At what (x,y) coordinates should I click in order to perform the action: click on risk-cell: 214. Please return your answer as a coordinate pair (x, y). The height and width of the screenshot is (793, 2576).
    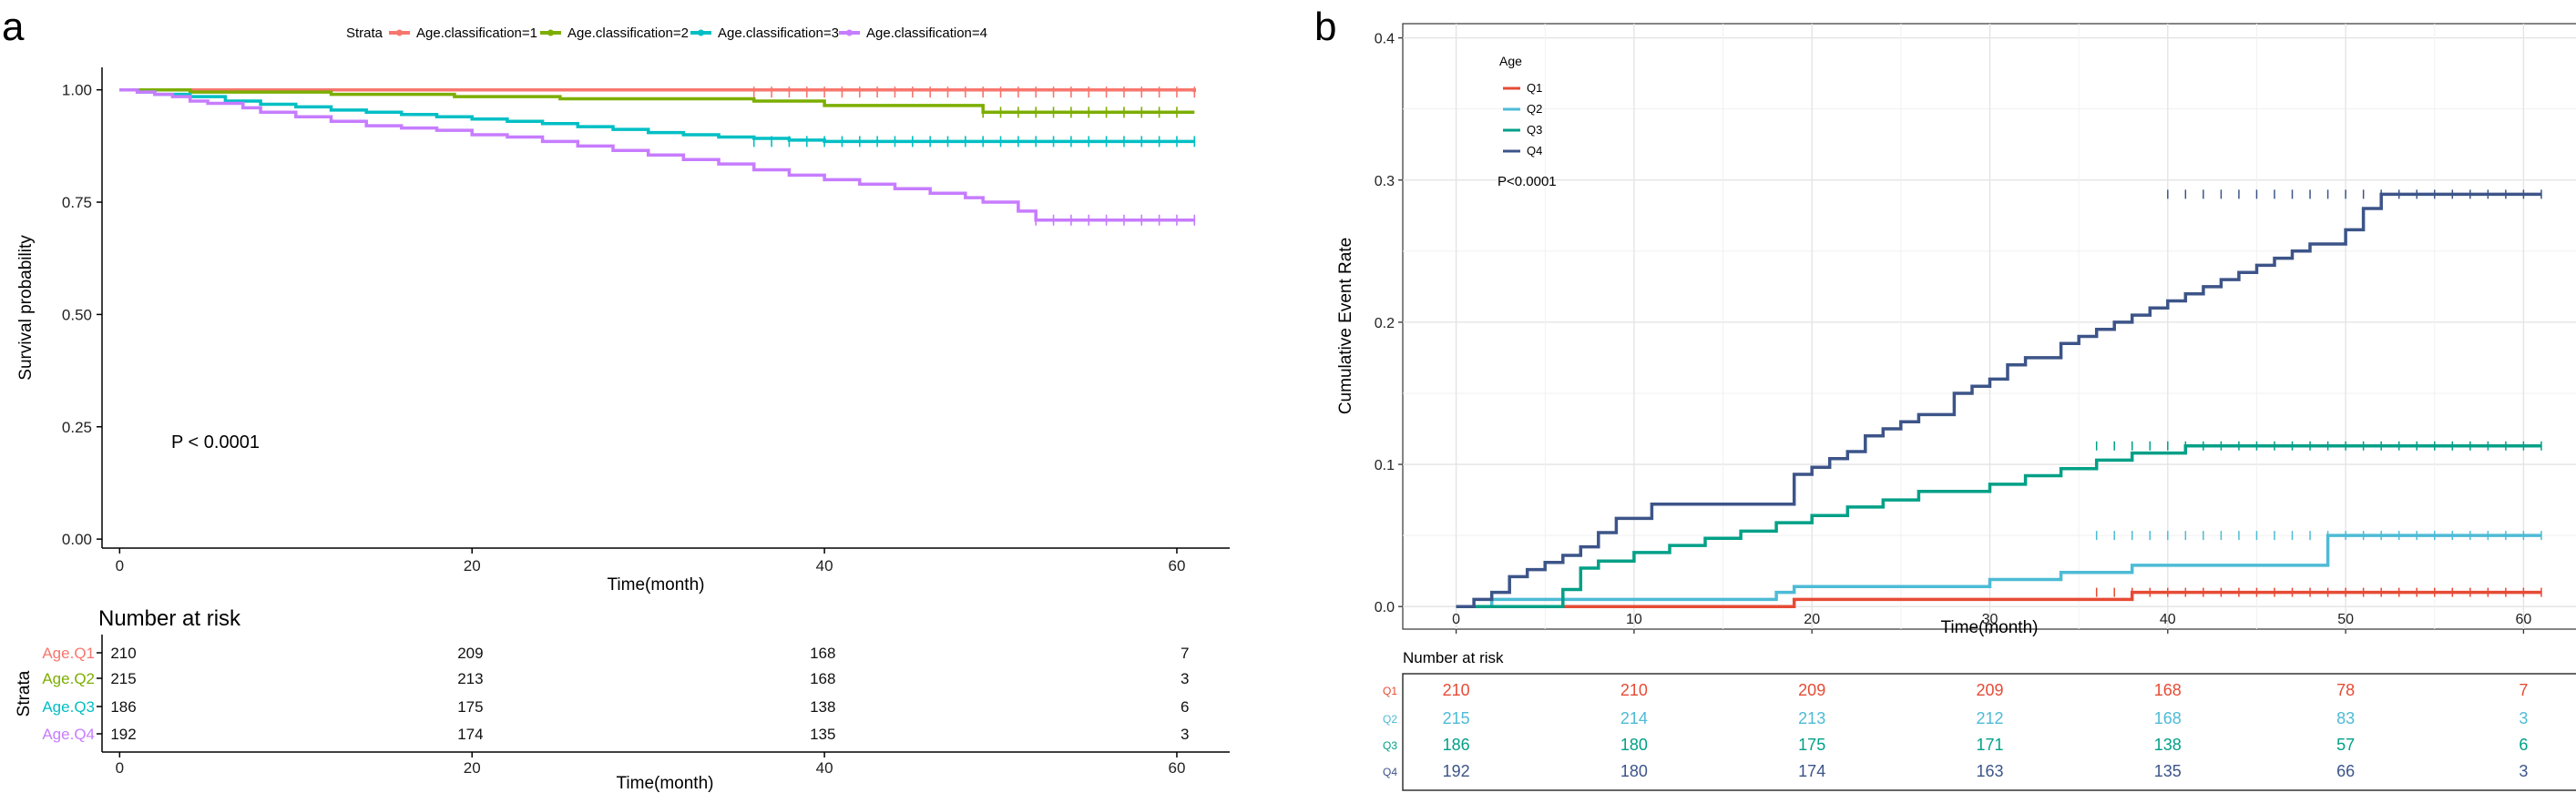
    Looking at the image, I should click on (1634, 718).